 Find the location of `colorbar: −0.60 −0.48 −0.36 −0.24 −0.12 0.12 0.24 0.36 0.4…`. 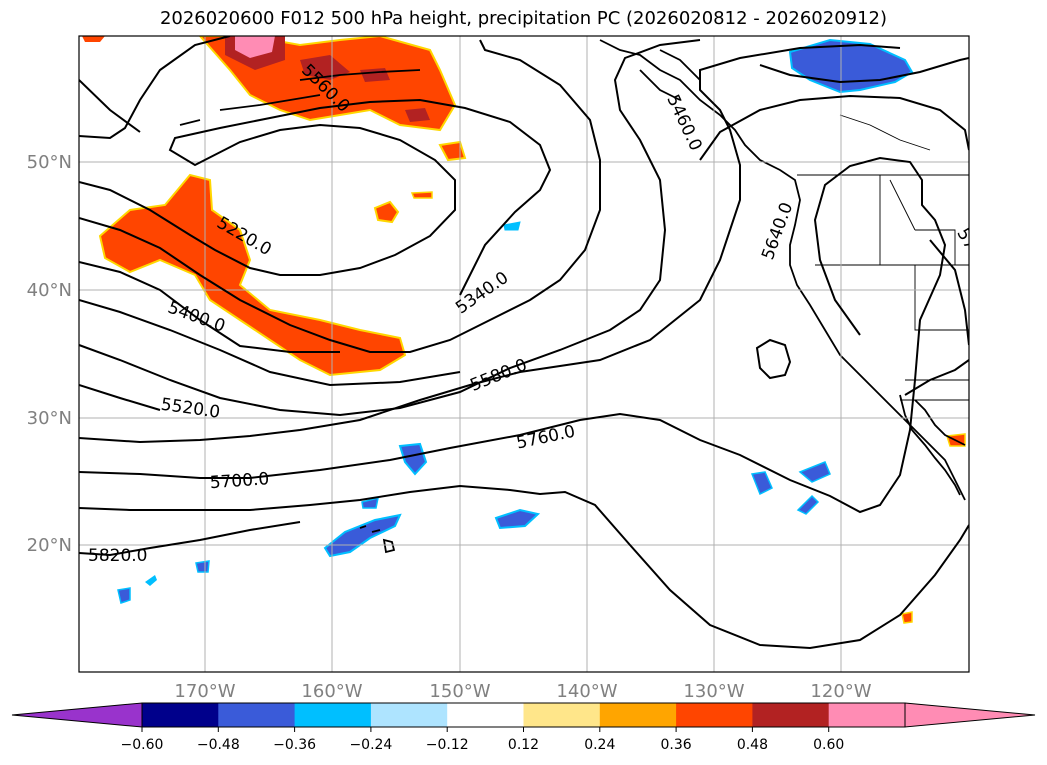

colorbar: −0.60 −0.48 −0.36 −0.24 −0.12 0.12 0.24 0.36 0.4… is located at coordinates (523, 727).